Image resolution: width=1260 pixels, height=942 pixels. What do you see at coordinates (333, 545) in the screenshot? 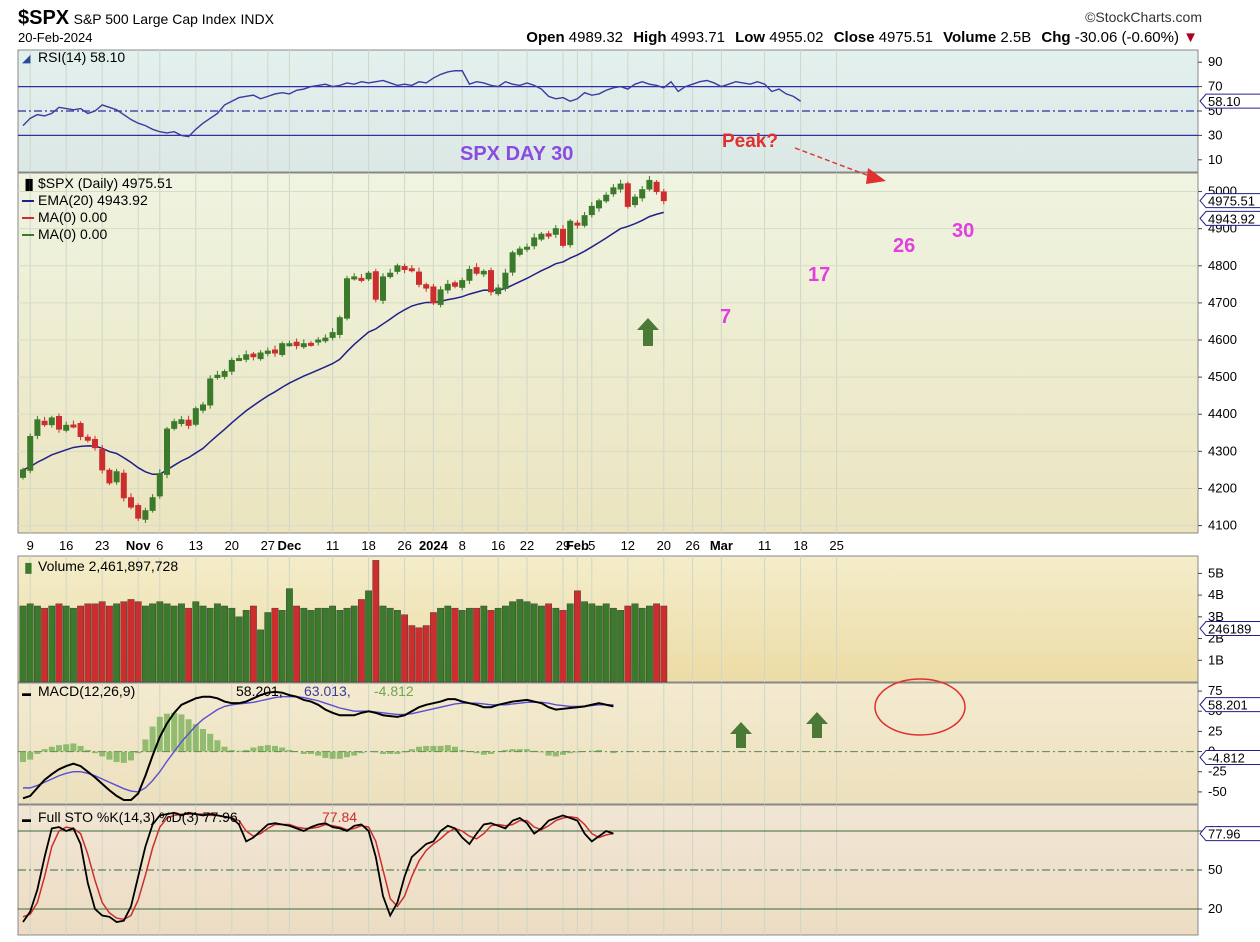
I see `x-axis-label: 11` at bounding box center [333, 545].